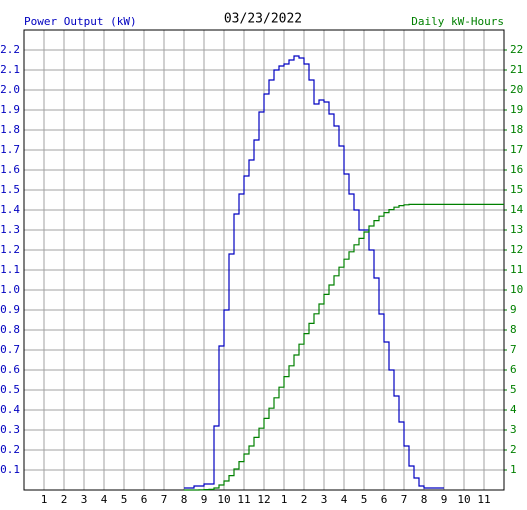  I want to click on y-tick-label: 1.3, so click(10, 229).